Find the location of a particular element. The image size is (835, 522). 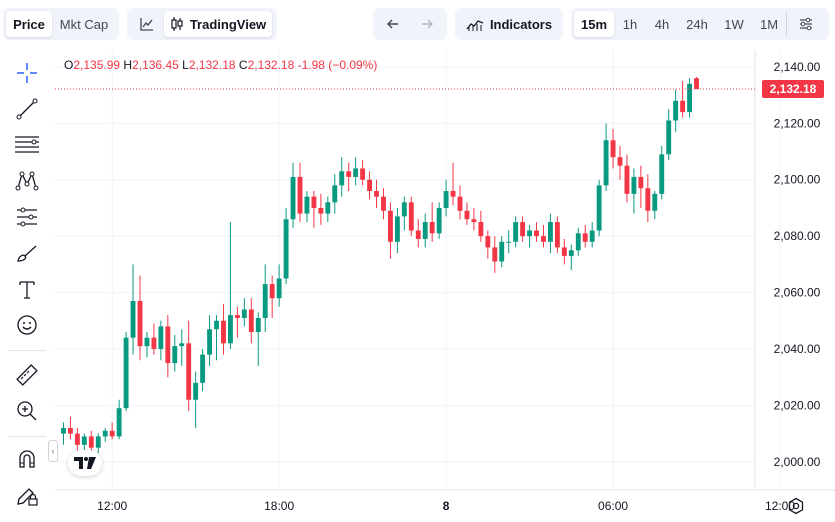

tradingview-label: TradingView is located at coordinates (228, 24).